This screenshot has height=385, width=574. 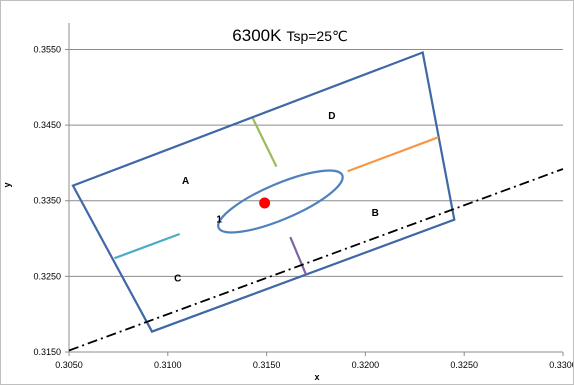 I want to click on divider-line-a-d, so click(x=264, y=142).